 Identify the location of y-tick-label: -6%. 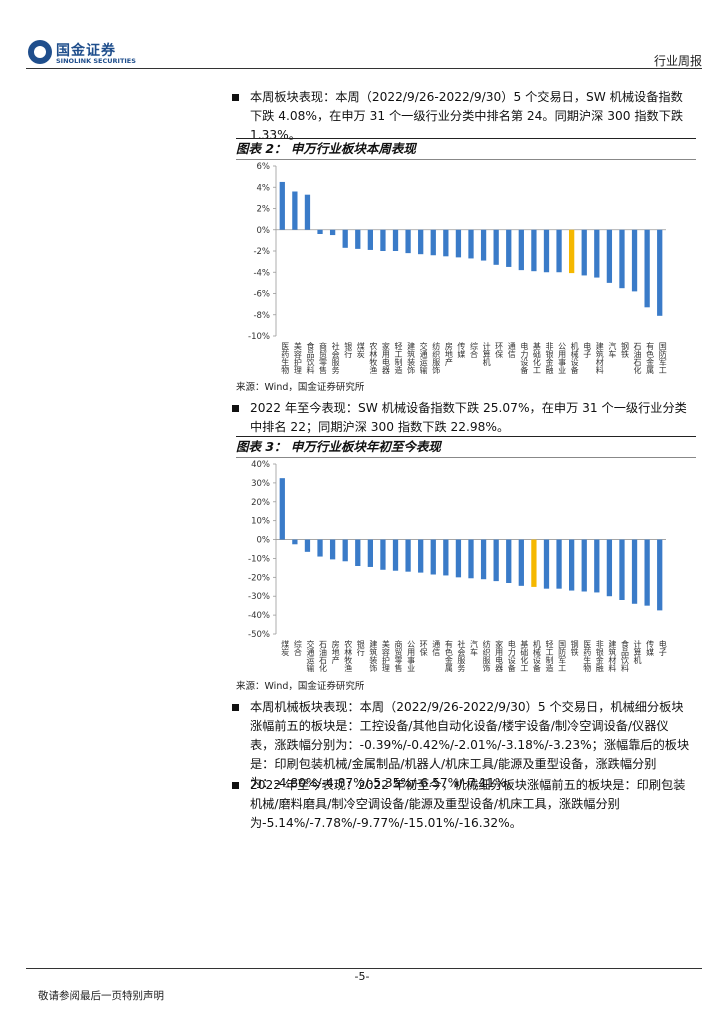
(261, 295).